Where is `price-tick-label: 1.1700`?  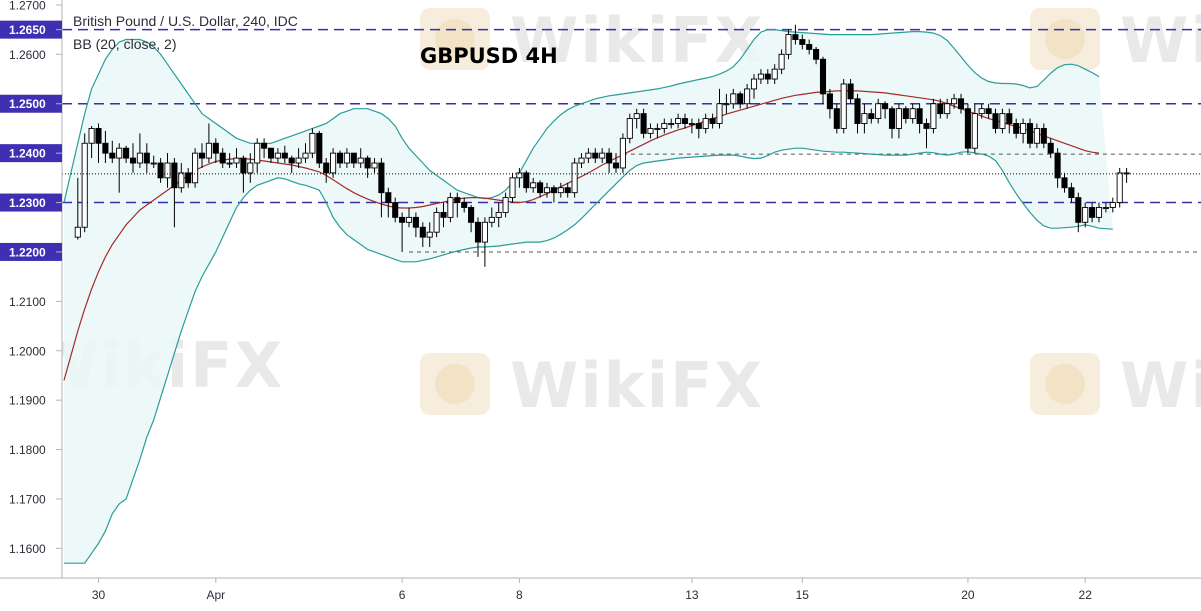
price-tick-label: 1.1700 is located at coordinates (27, 499).